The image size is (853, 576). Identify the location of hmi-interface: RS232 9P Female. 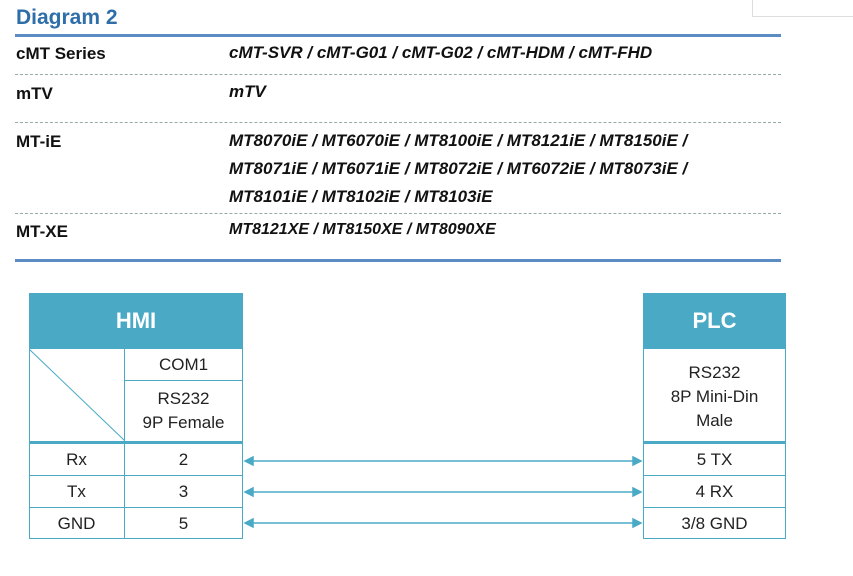
(183, 410).